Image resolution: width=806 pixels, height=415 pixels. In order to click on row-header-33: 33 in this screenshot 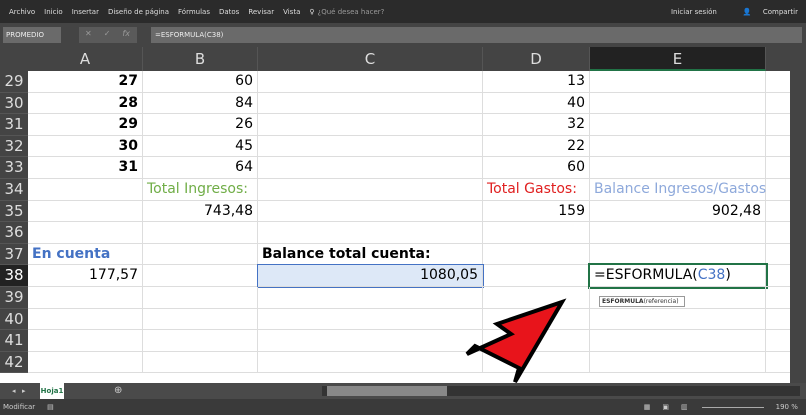, I will do `click(14, 168)`.